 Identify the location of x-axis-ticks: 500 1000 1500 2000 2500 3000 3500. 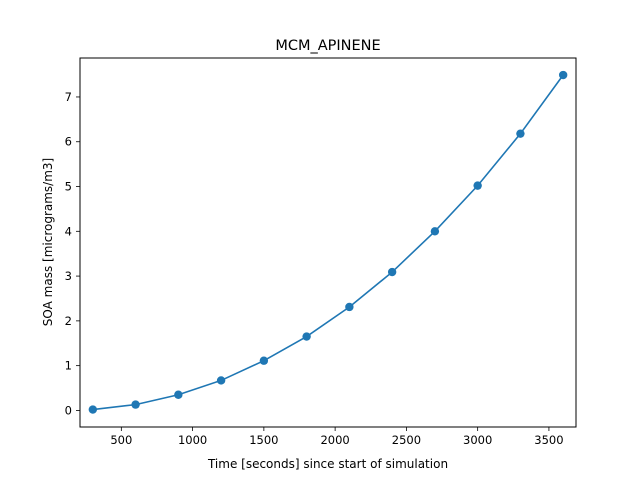
(337, 437).